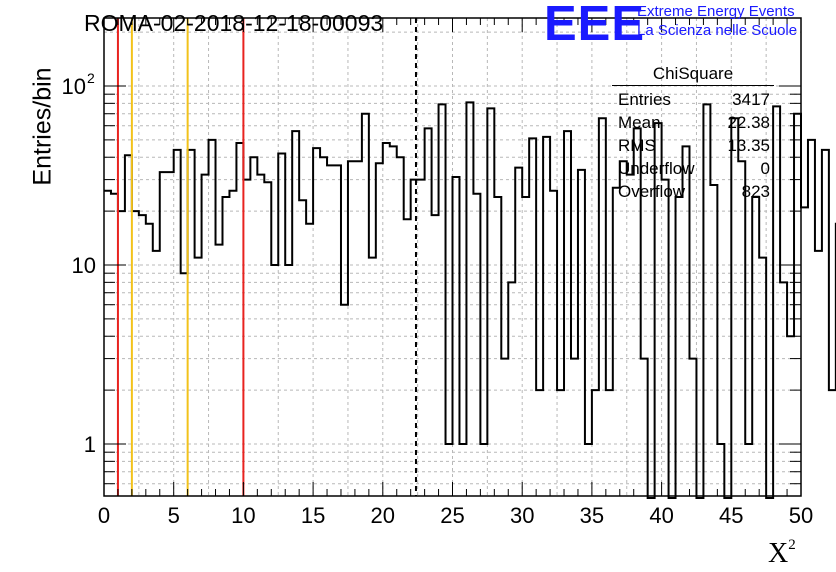  I want to click on chart-title: ROMA-02-2018-12-18-00093, so click(234, 23).